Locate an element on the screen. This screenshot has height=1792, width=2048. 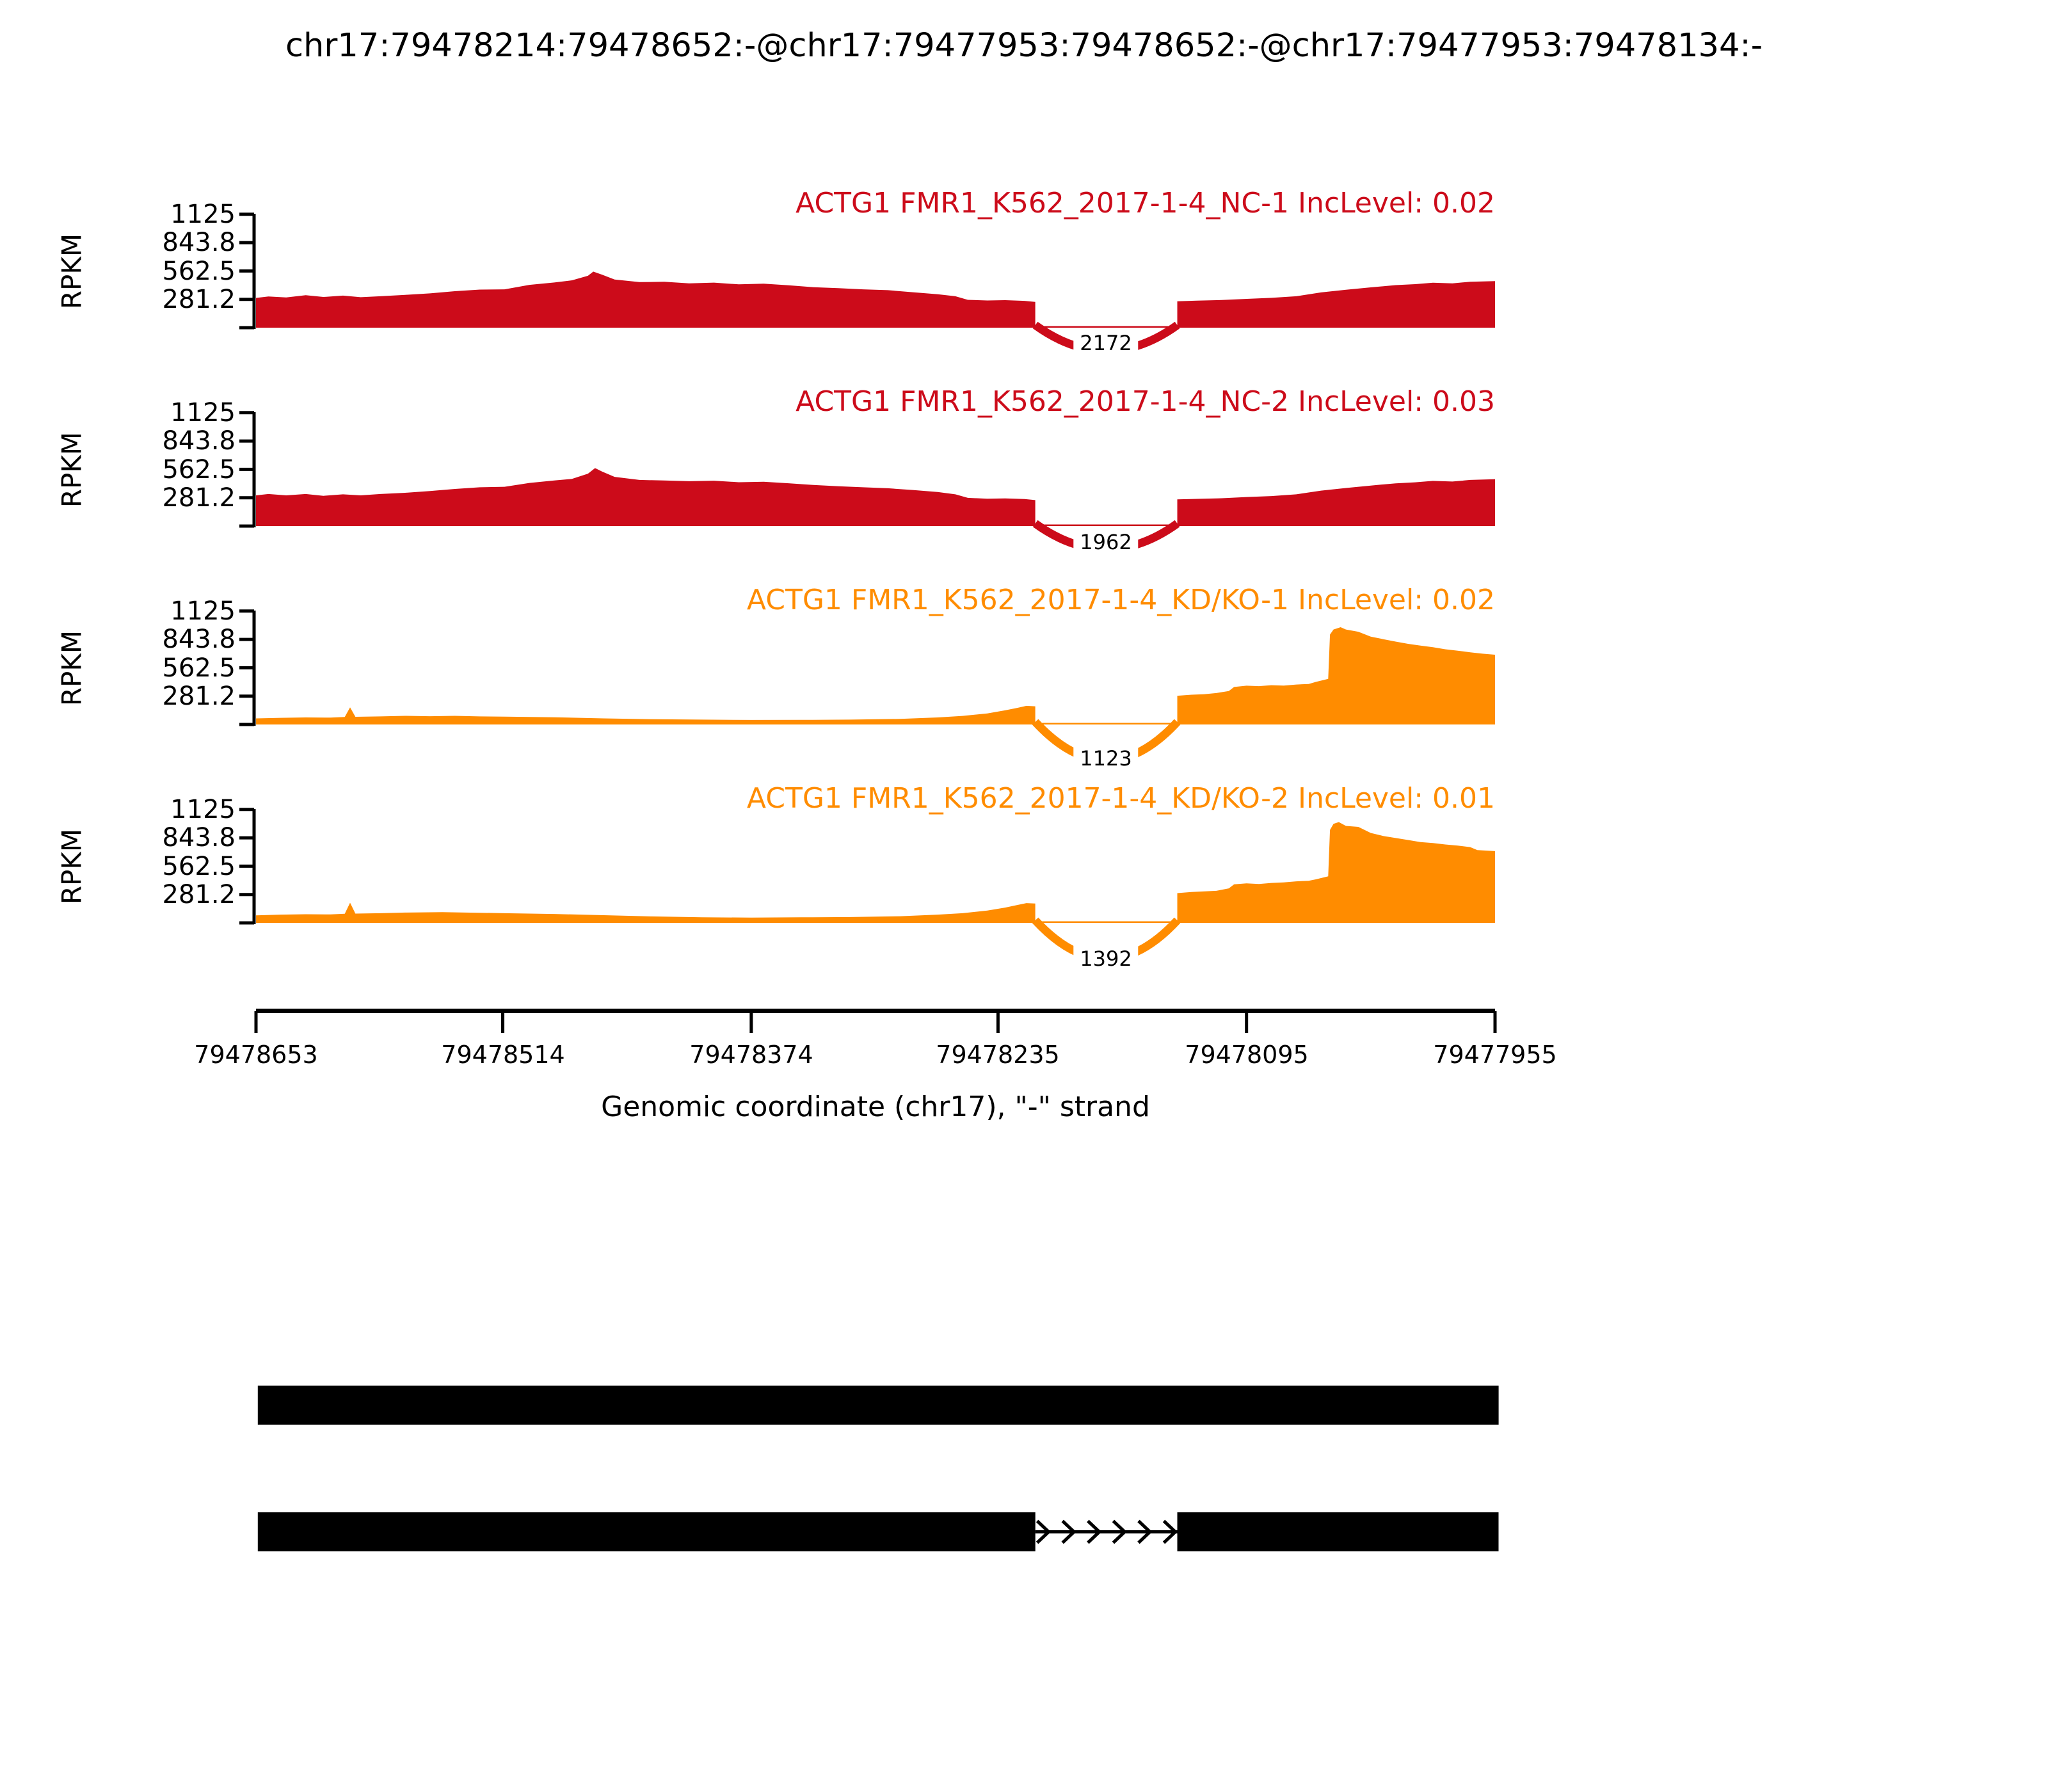
x-tick-label: 79478653 is located at coordinates (256, 1055).